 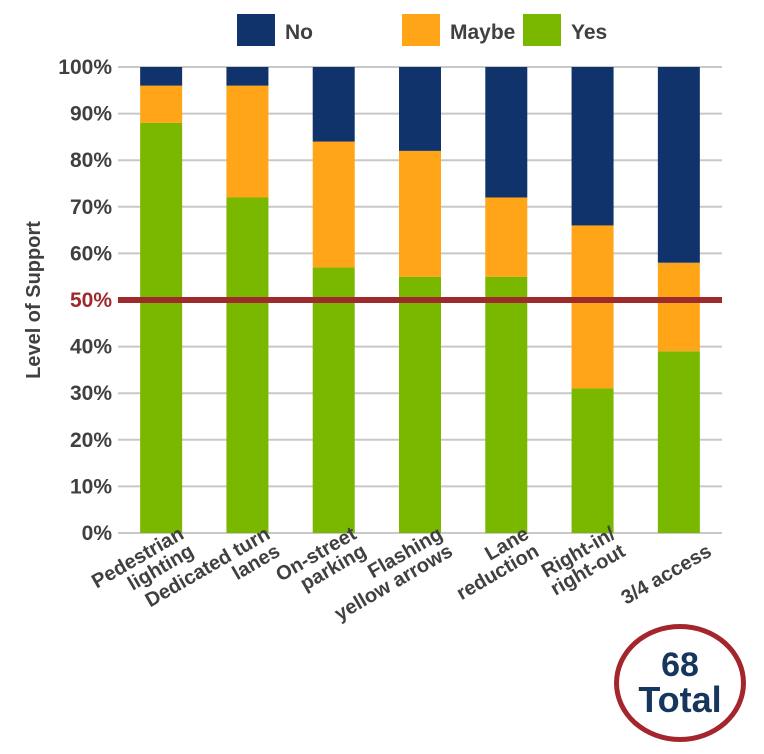 What do you see at coordinates (256, 30) in the screenshot?
I see `legend-swatch-no` at bounding box center [256, 30].